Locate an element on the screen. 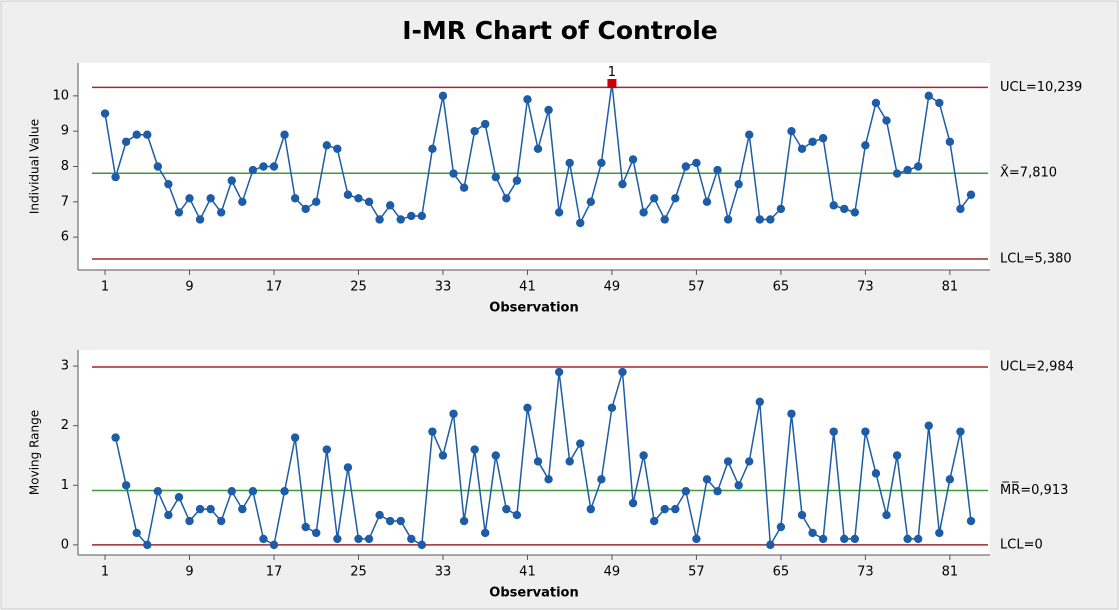 The width and height of the screenshot is (1119, 610). x-tick-label: 17 is located at coordinates (274, 287).